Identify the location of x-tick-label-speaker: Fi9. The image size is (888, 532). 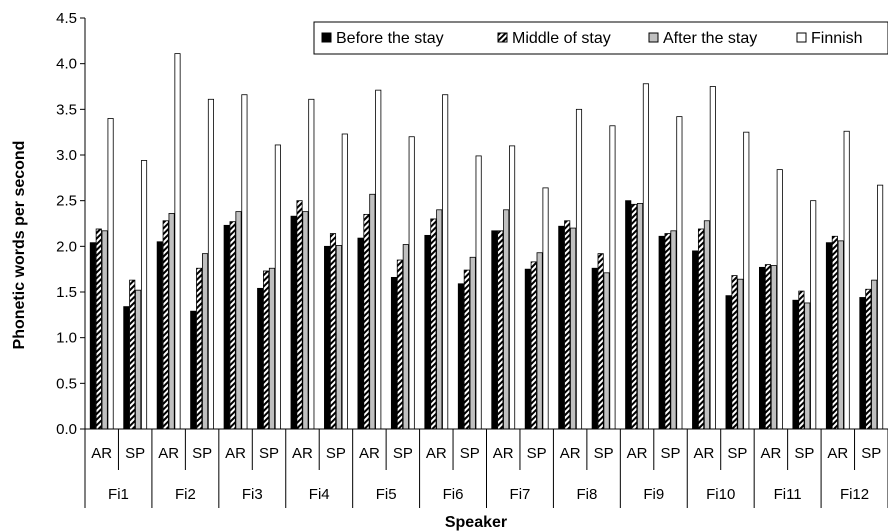
(653, 494).